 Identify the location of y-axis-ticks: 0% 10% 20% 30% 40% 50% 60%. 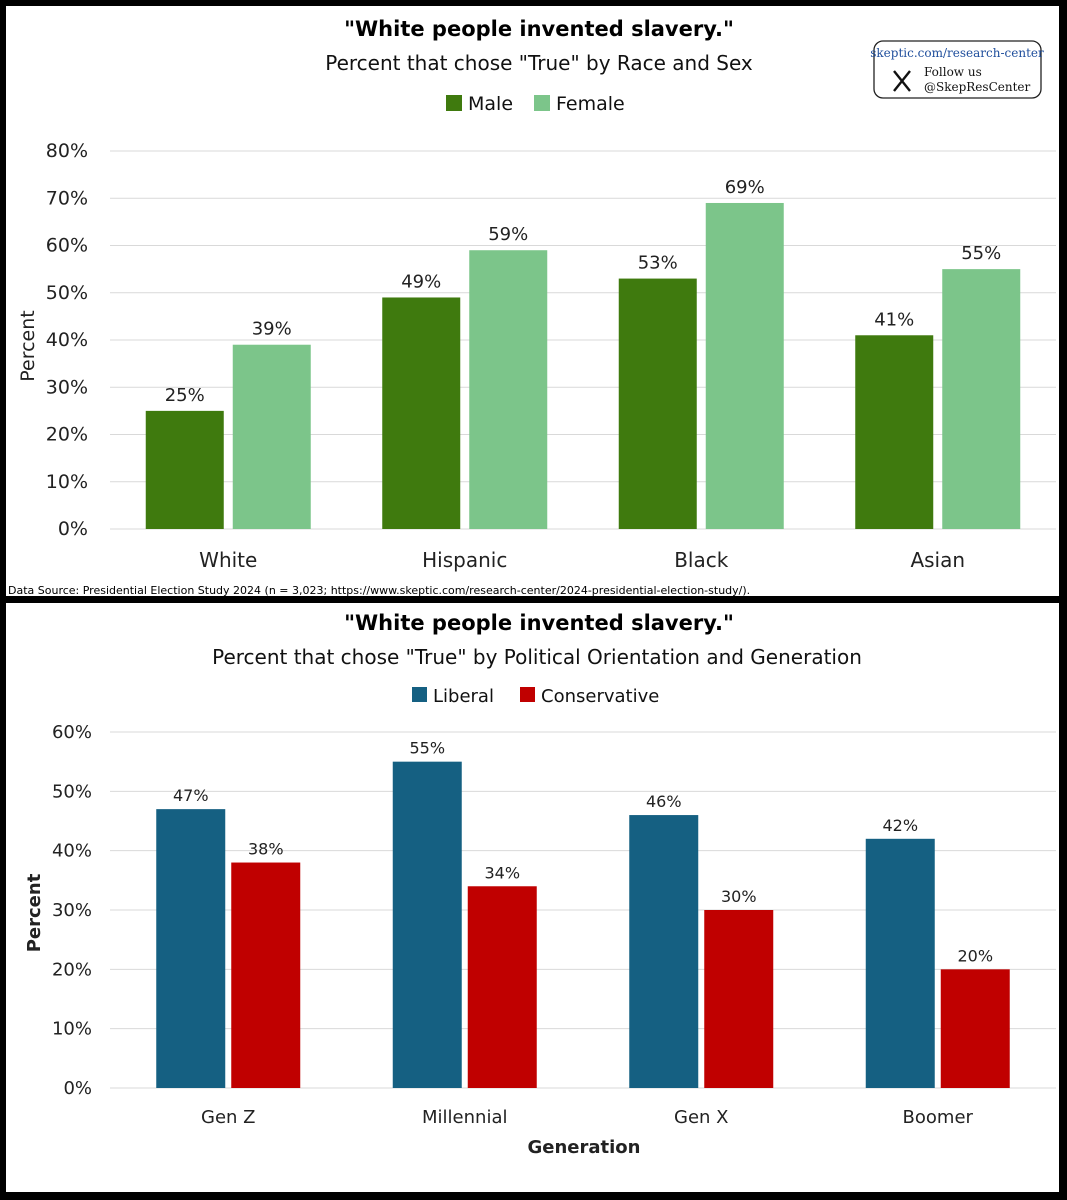
(72, 910).